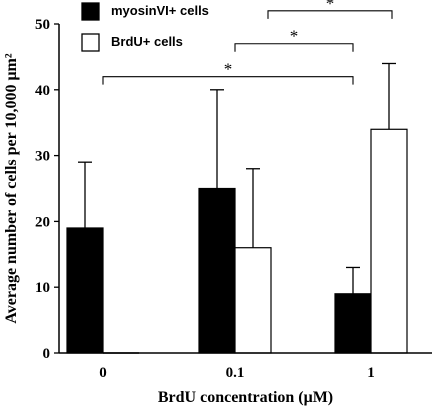 This screenshot has width=438, height=409. Describe the element at coordinates (145, 27) in the screenshot. I see `legend: myosinVI+ cells BrdU+ cells` at that location.